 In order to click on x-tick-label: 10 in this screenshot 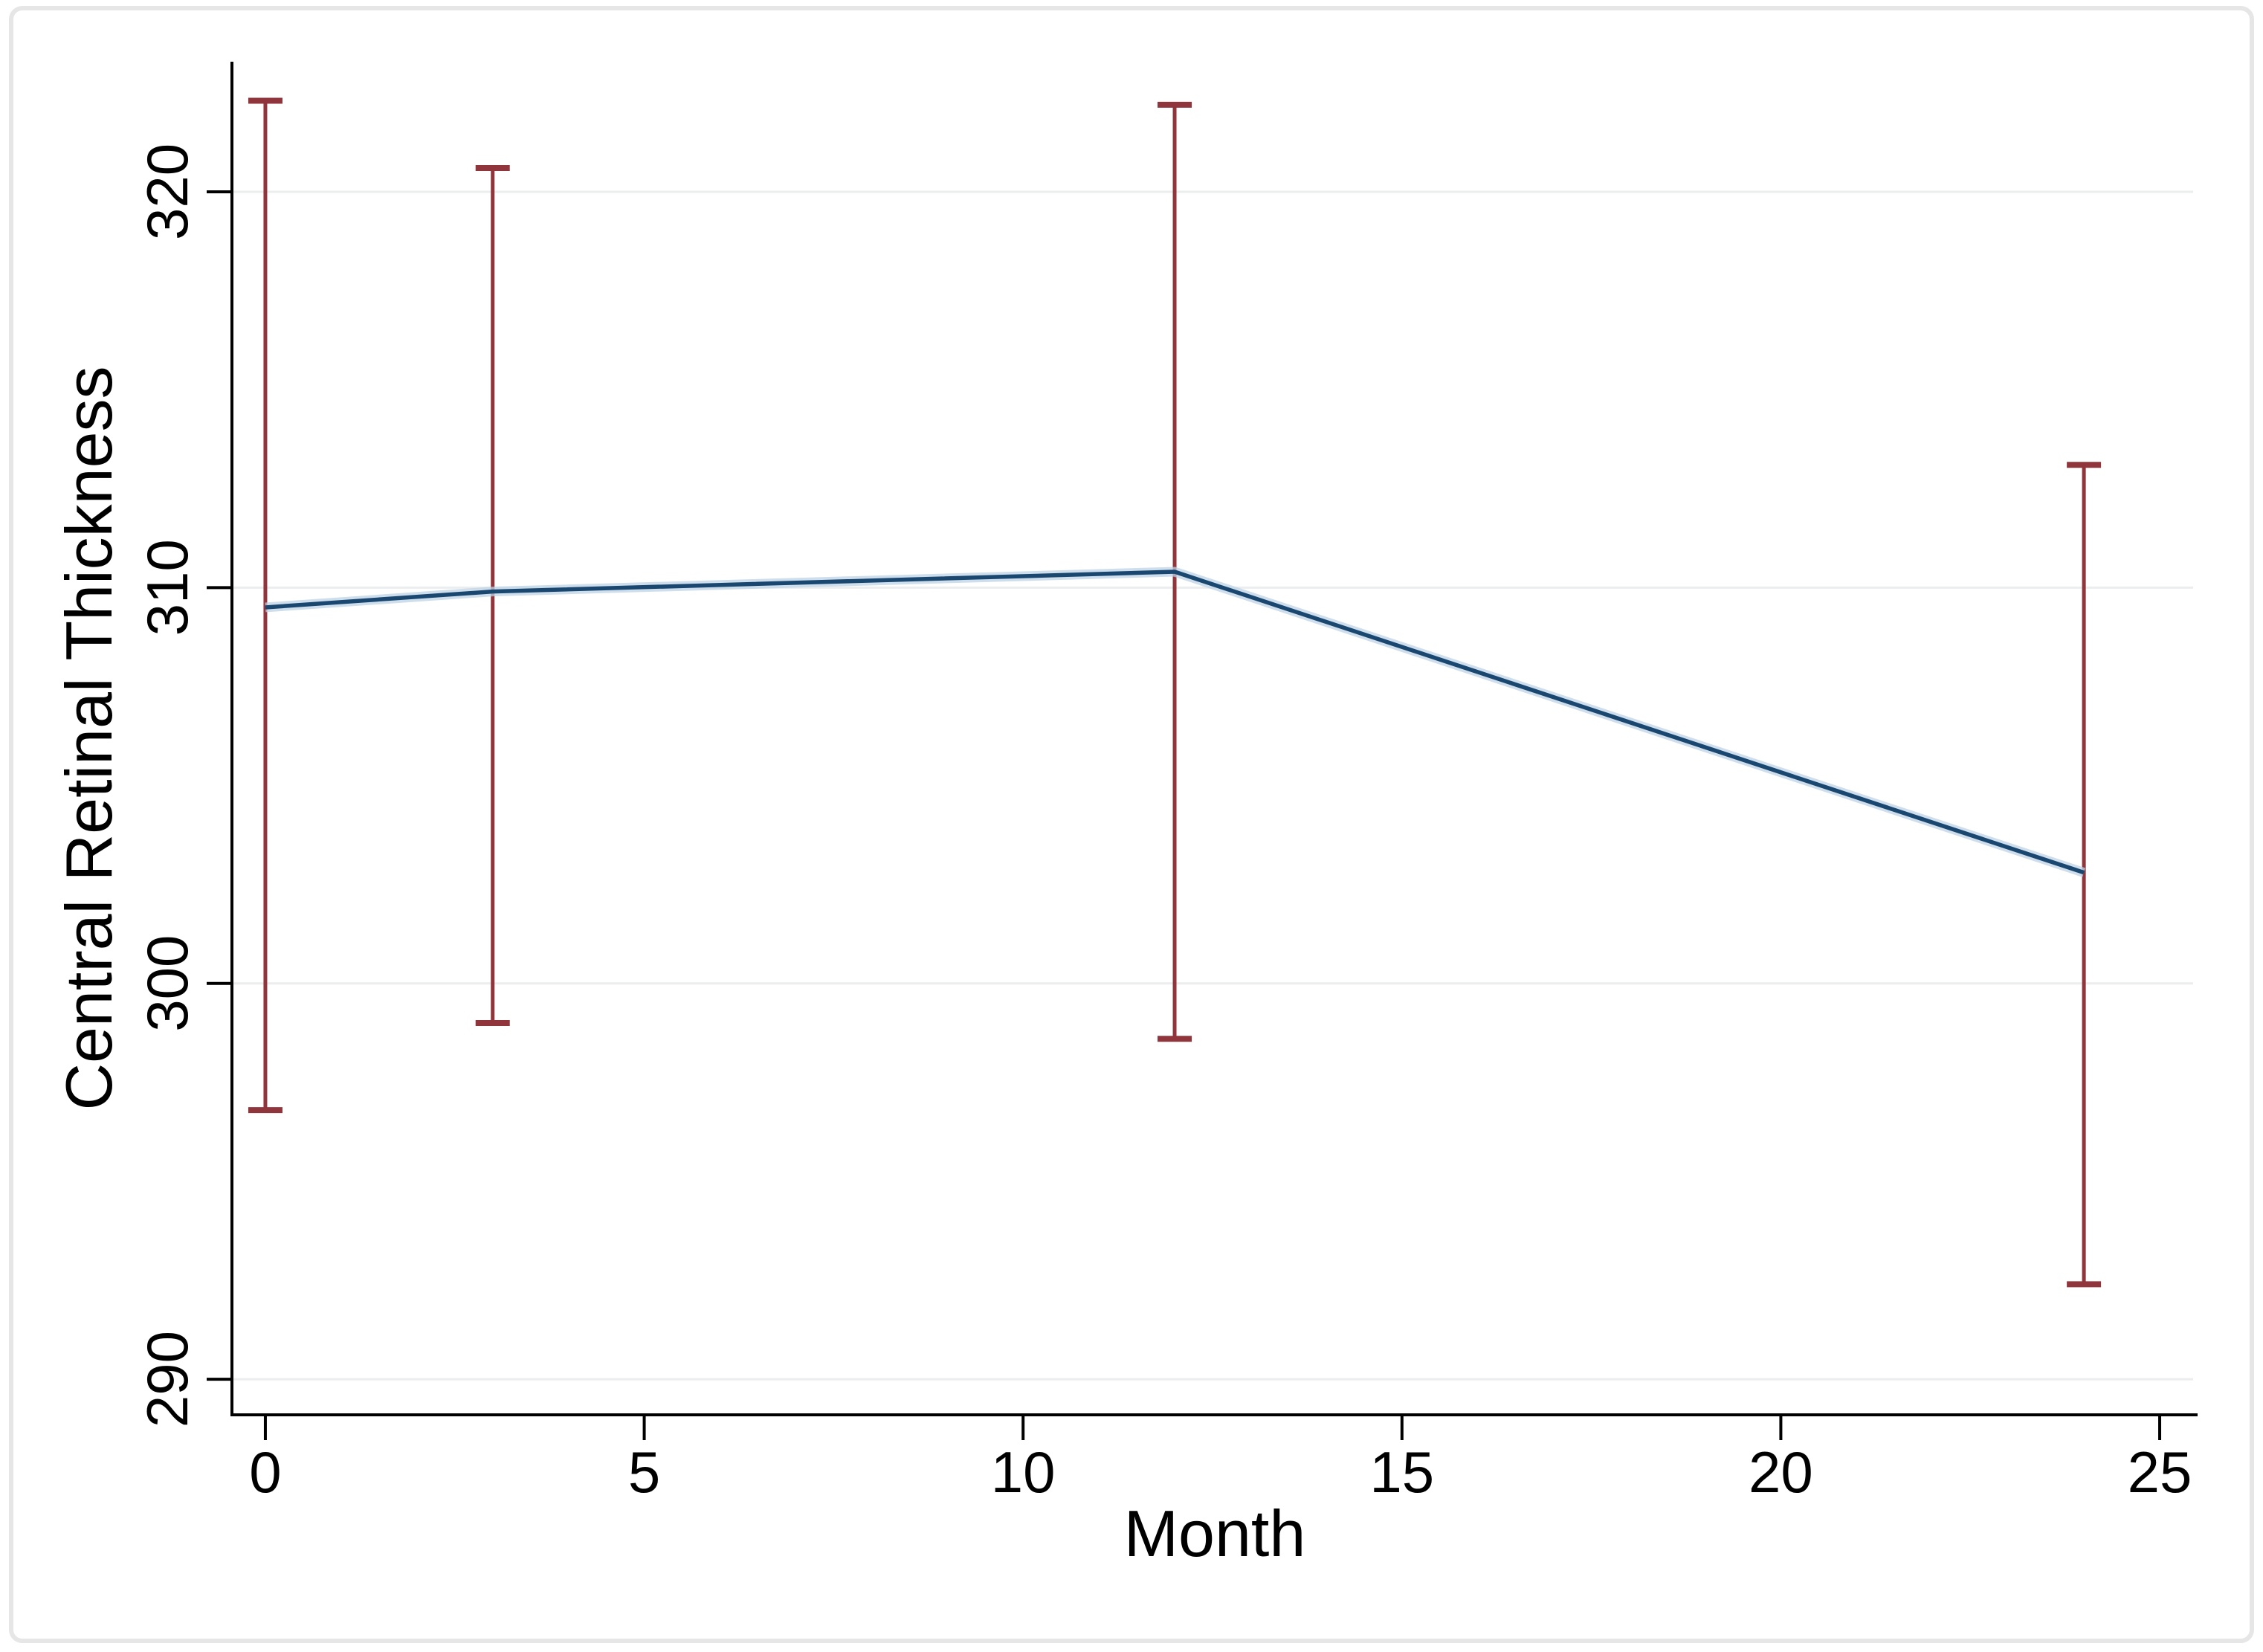, I will do `click(1023, 1472)`.